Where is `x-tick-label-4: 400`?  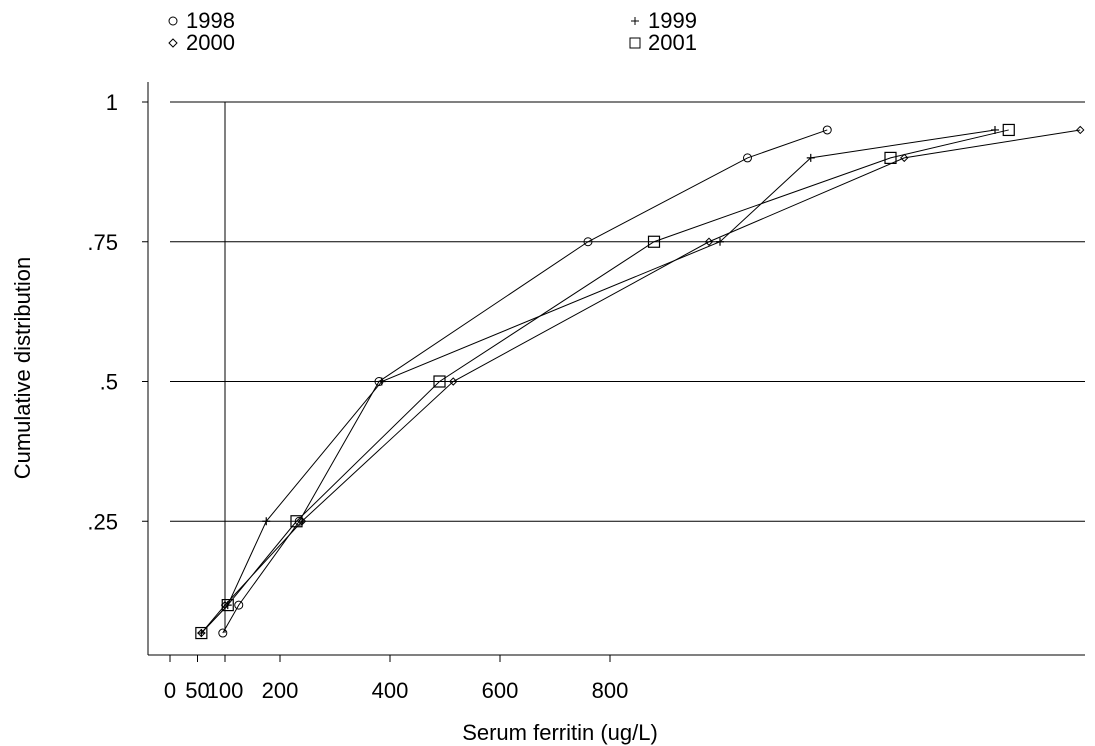 x-tick-label-4: 400 is located at coordinates (390, 690).